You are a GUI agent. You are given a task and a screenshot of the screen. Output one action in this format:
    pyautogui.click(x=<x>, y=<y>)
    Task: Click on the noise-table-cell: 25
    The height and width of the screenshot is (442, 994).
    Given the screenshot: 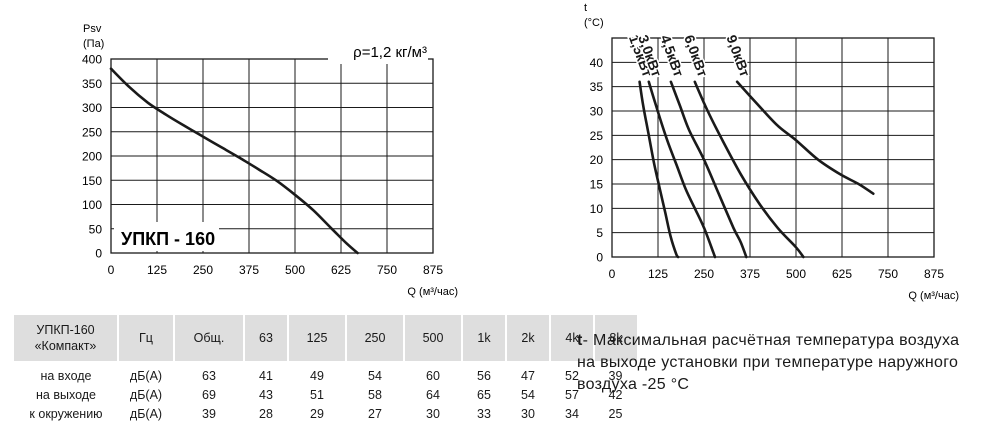 What is the action you would take?
    pyautogui.click(x=615, y=413)
    